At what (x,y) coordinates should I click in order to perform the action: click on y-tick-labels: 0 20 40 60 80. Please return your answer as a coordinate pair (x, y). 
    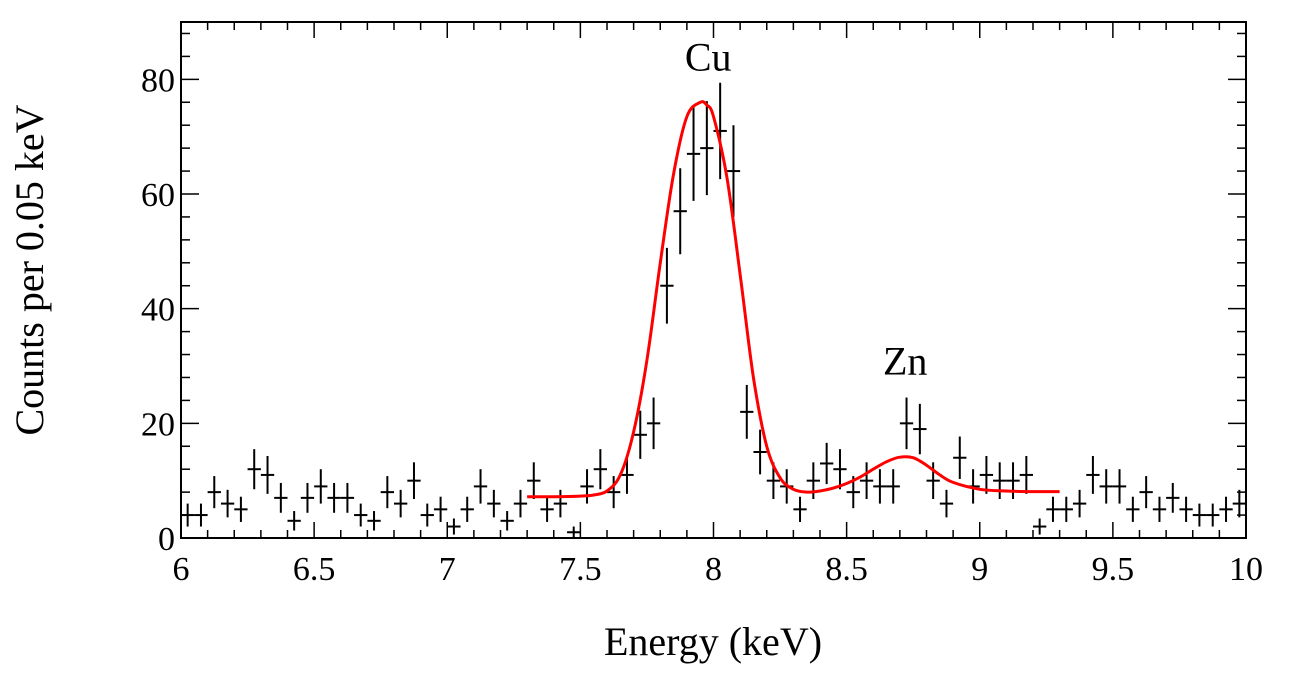
    Looking at the image, I should click on (158, 310).